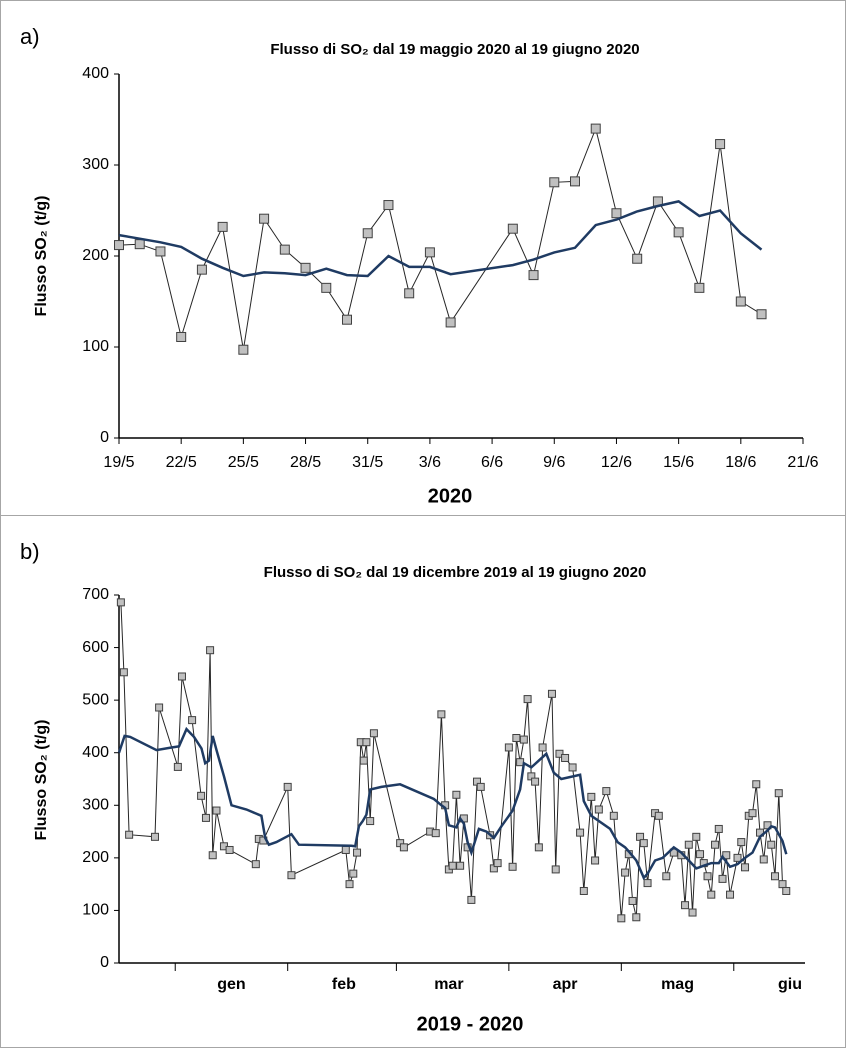 This screenshot has height=1048, width=846. I want to click on x-tick-label: 31/5, so click(367, 462).